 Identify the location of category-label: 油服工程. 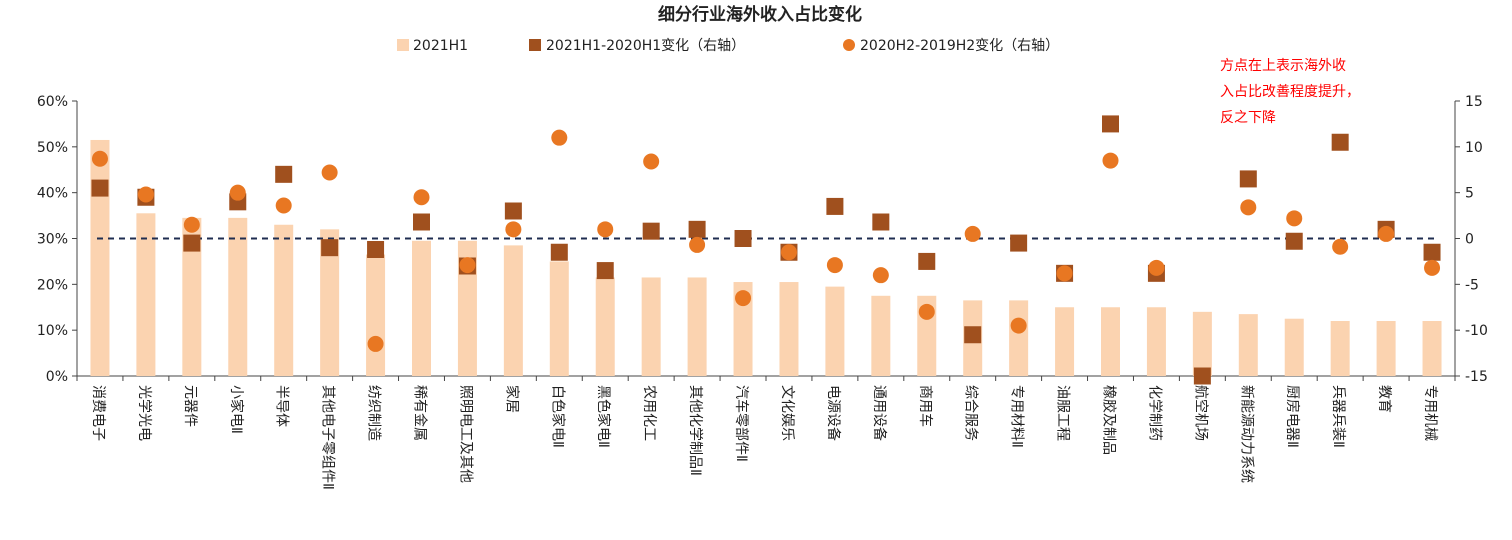
(1063, 413).